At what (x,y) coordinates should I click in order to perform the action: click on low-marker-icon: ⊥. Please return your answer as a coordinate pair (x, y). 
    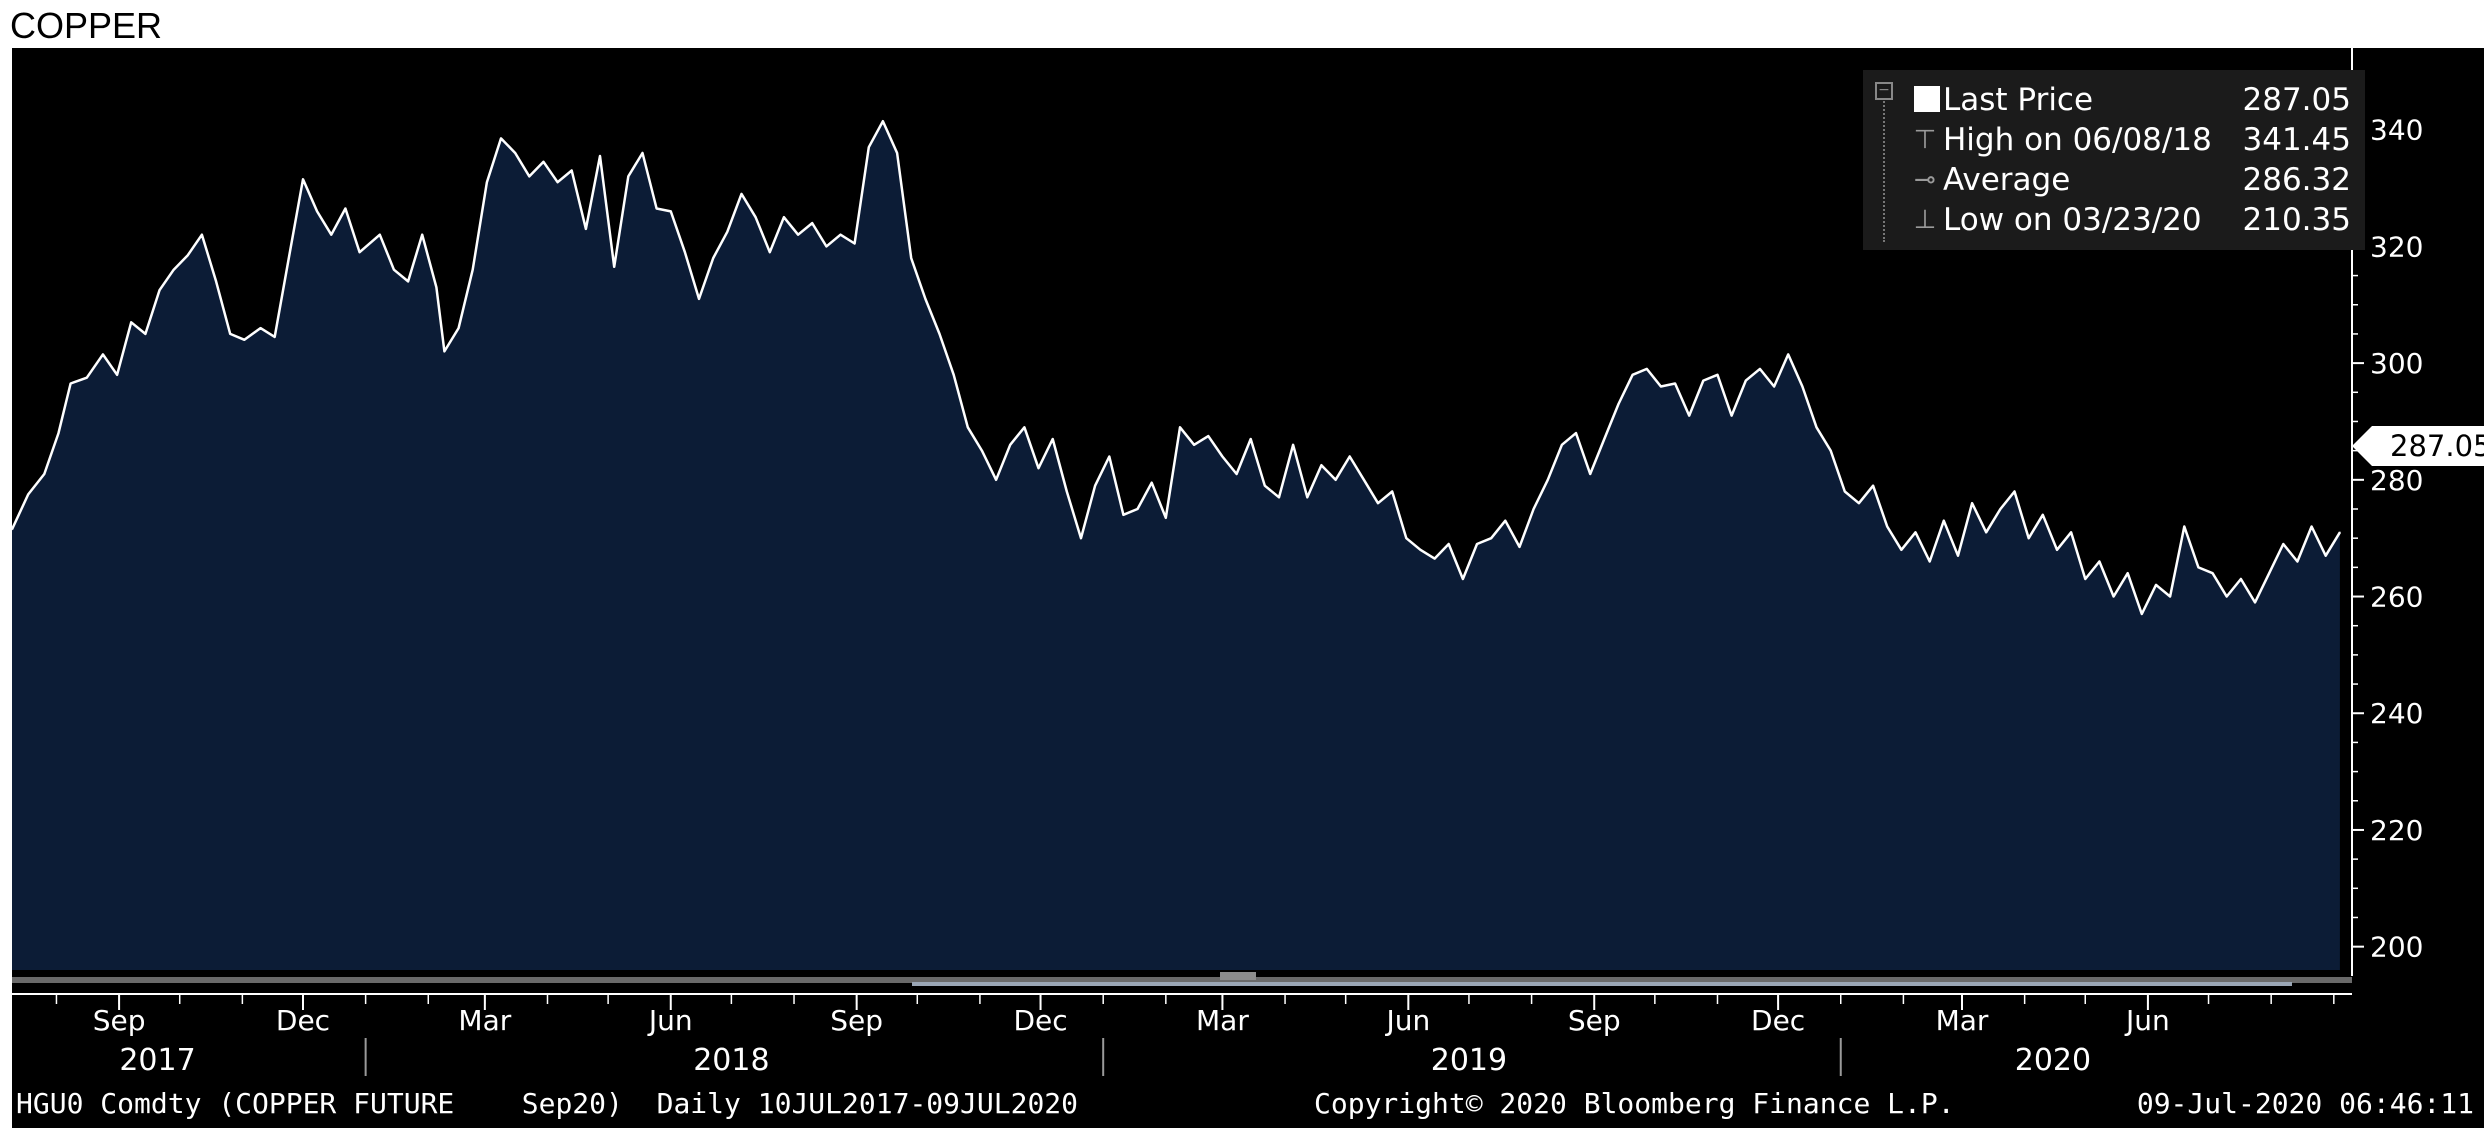
    Looking at the image, I should click on (1925, 220).